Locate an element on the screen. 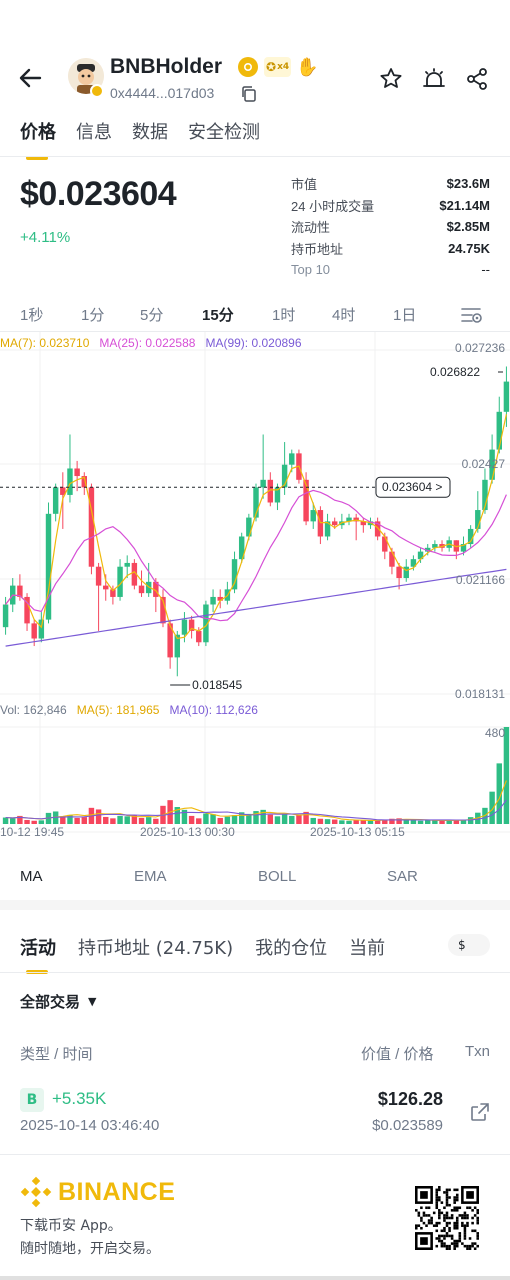 Image resolution: width=510 pixels, height=1280 pixels. price-axis-label: 0.018131 is located at coordinates (480, 694).